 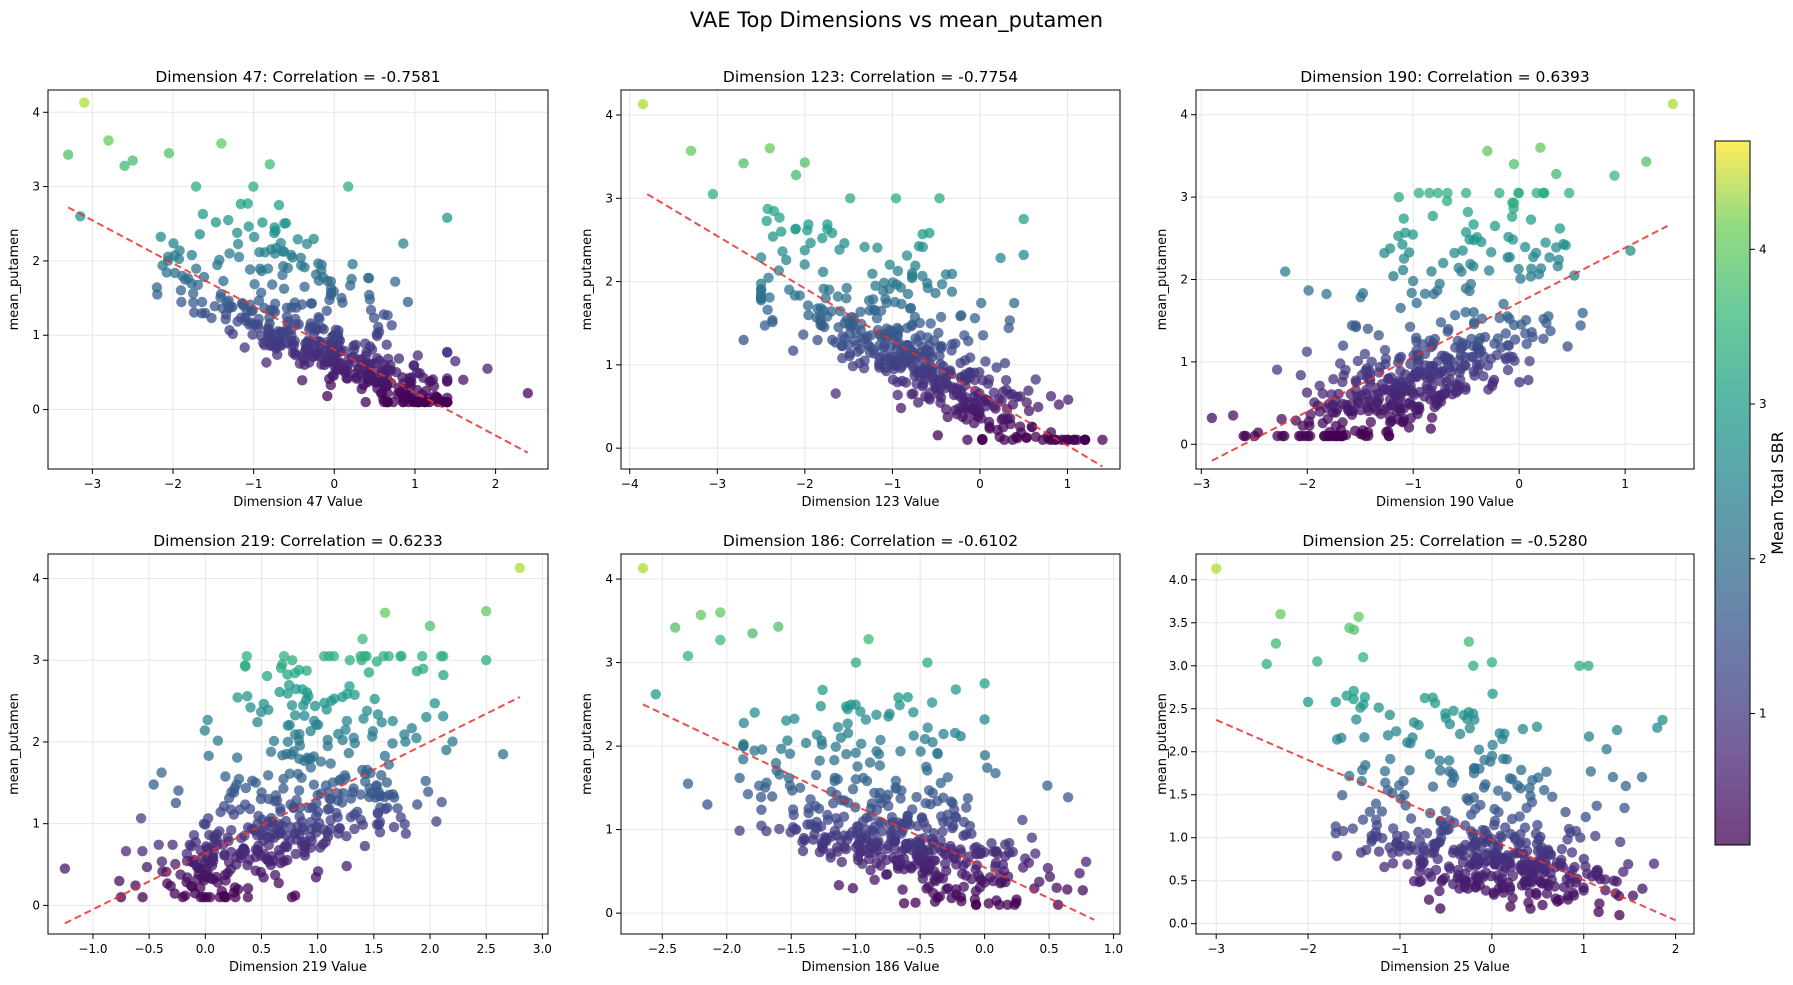 I want to click on x-tick-label: 1.5, so click(x=373, y=949).